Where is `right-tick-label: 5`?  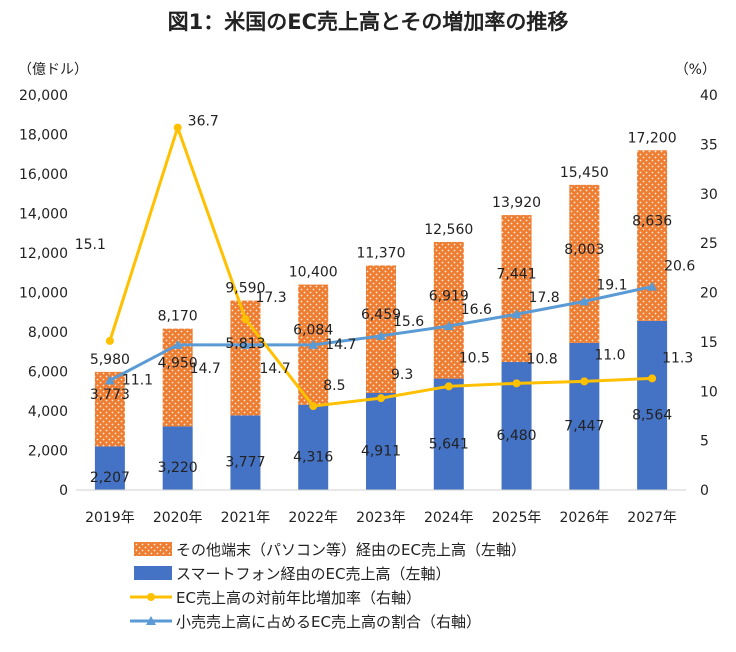 right-tick-label: 5 is located at coordinates (704, 442).